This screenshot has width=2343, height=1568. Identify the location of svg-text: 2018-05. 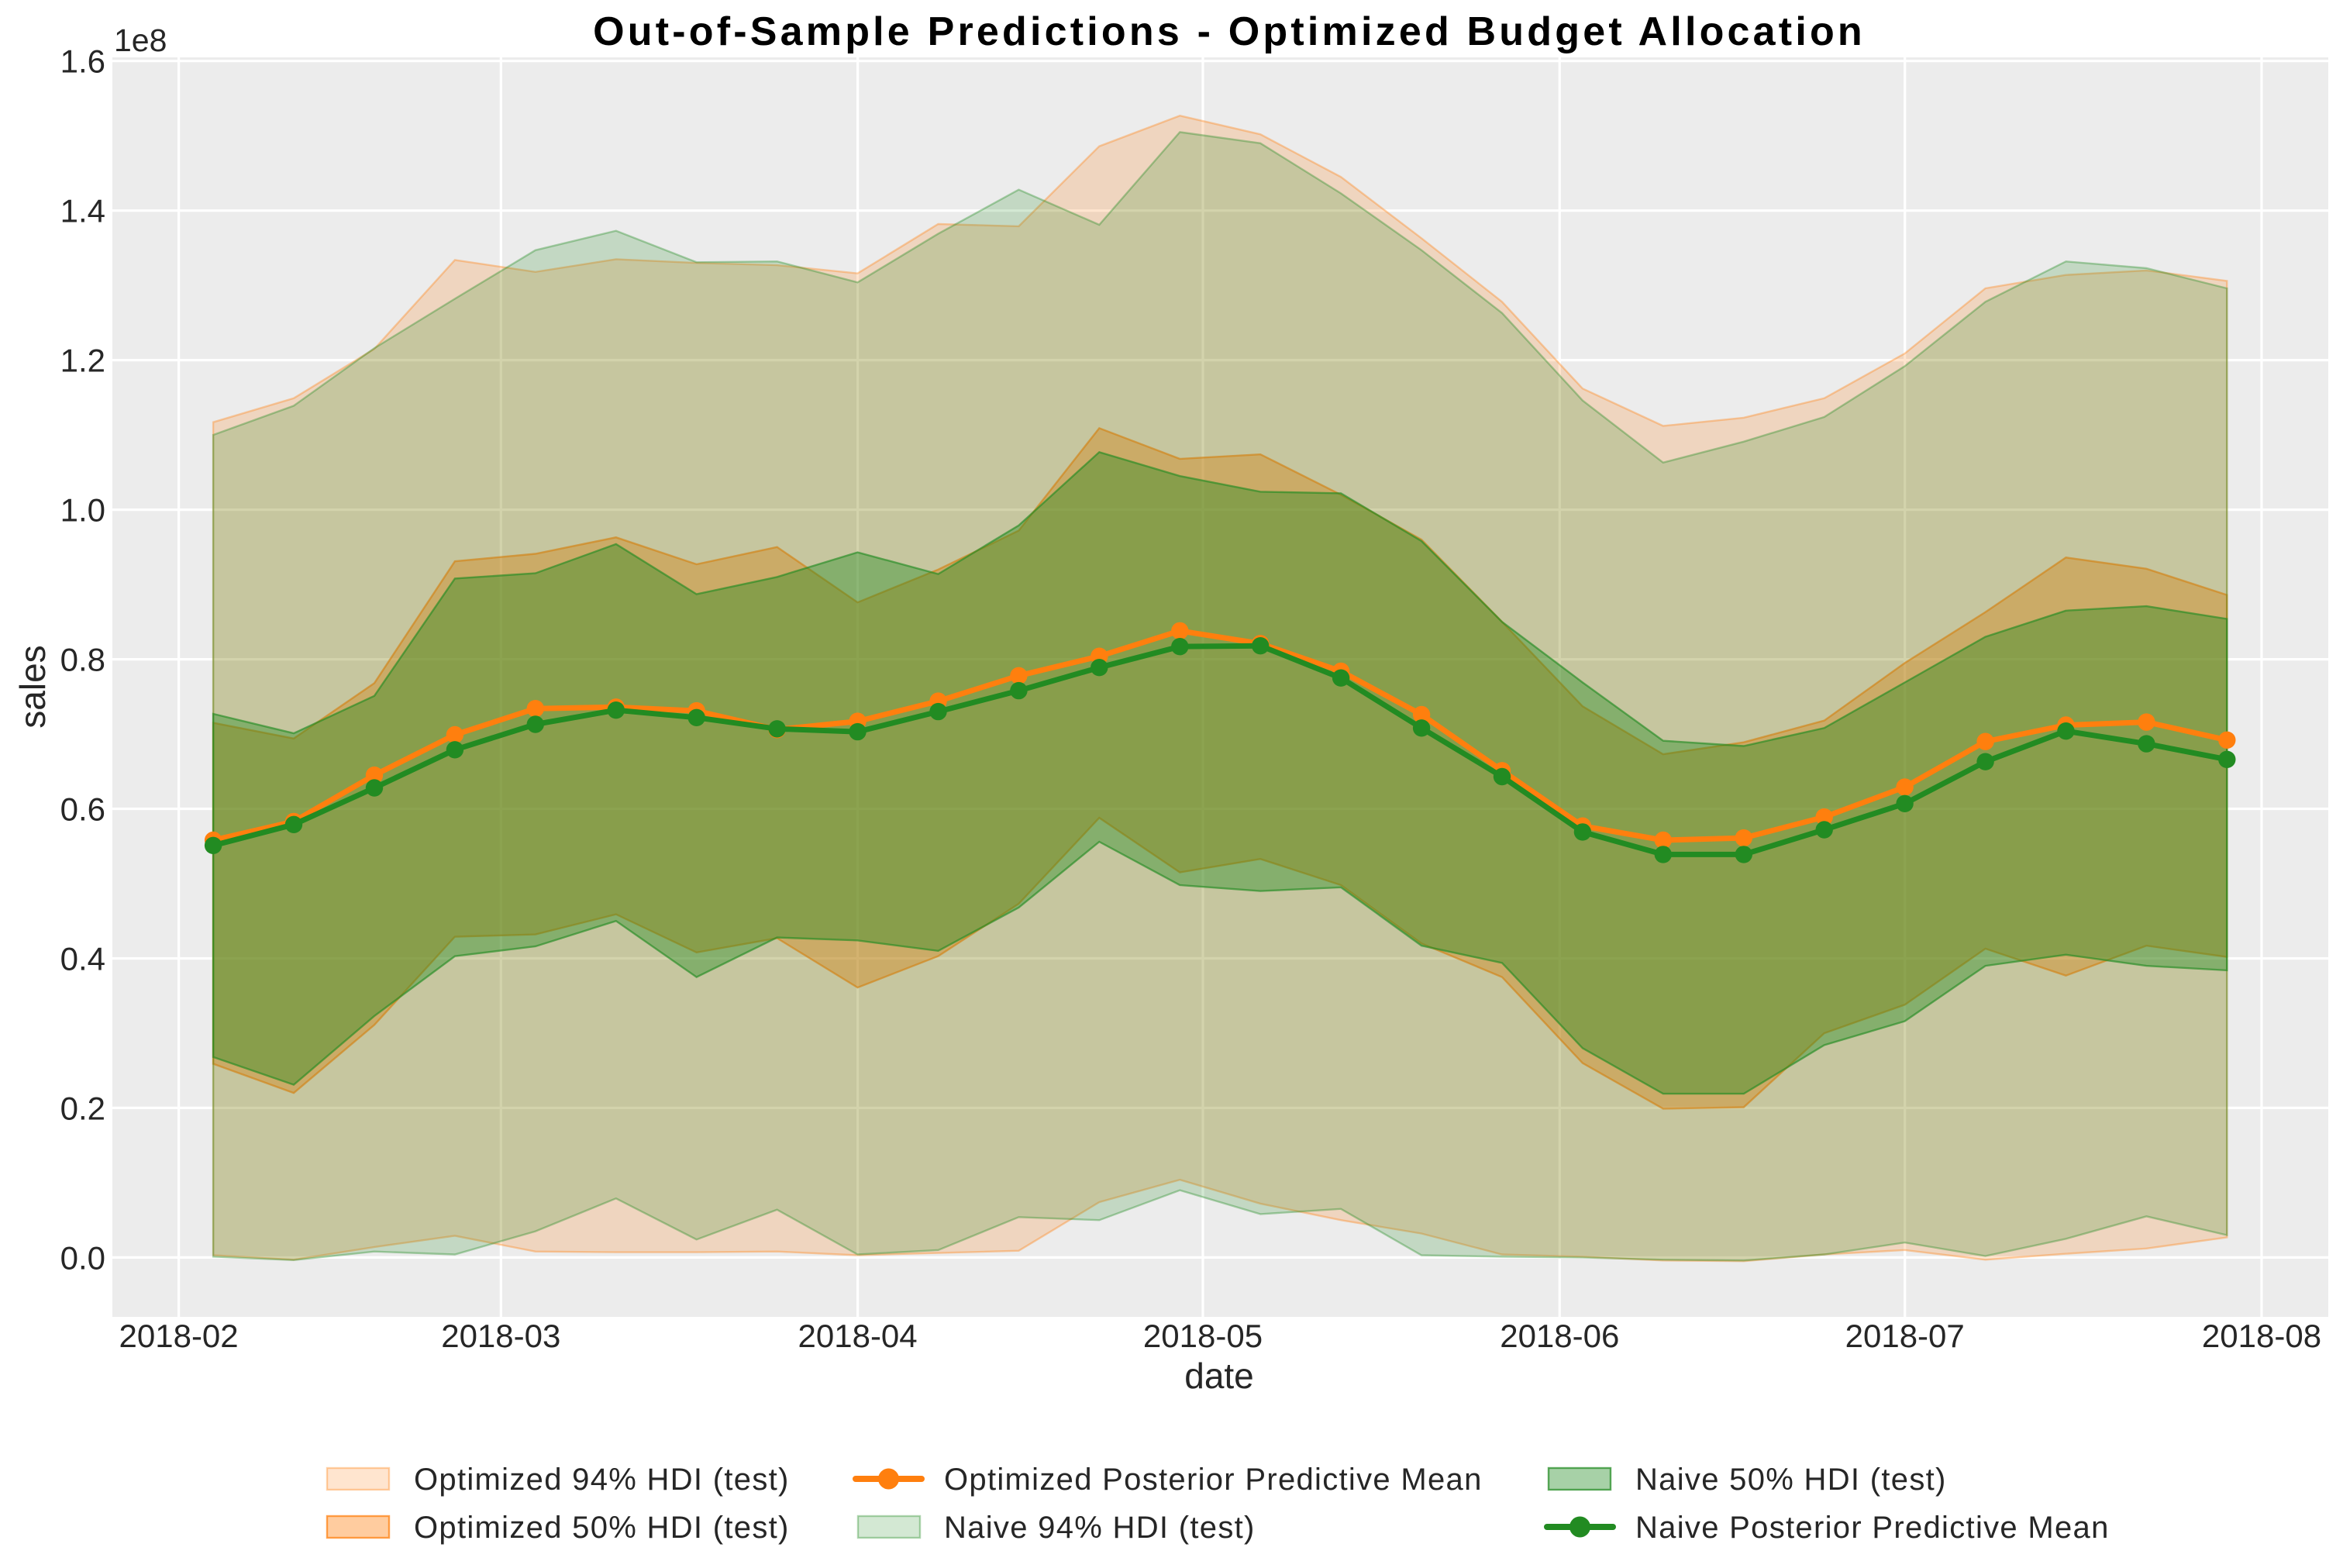
(1203, 1336).